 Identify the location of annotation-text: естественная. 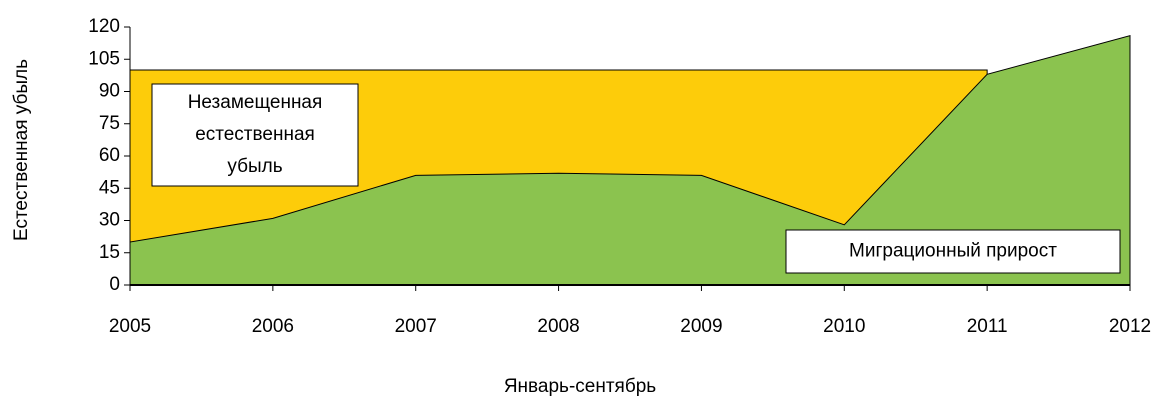
(255, 134).